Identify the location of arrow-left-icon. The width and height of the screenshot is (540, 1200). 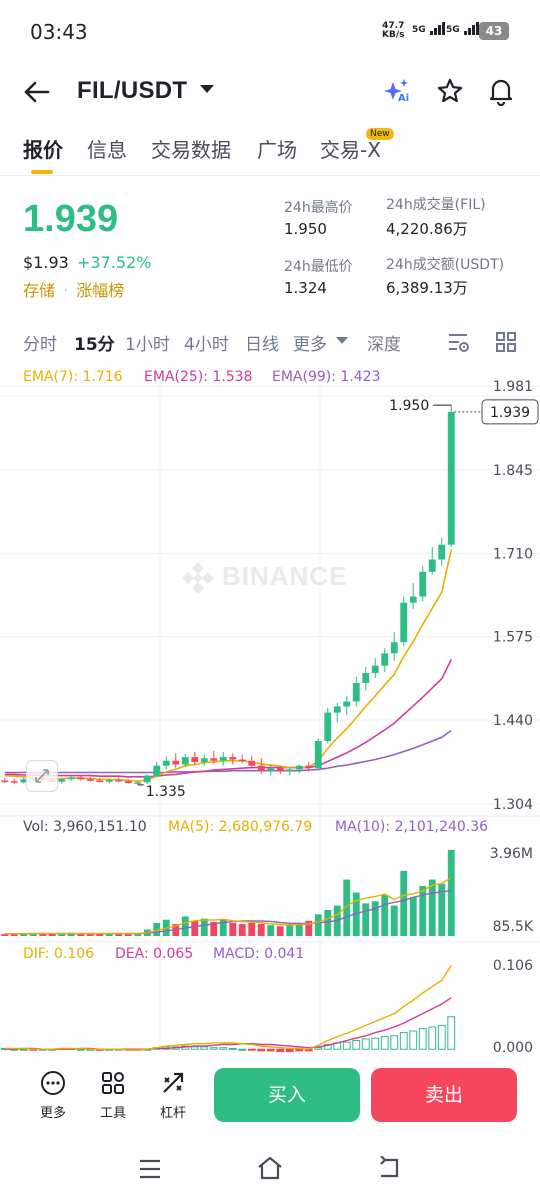
(37, 94).